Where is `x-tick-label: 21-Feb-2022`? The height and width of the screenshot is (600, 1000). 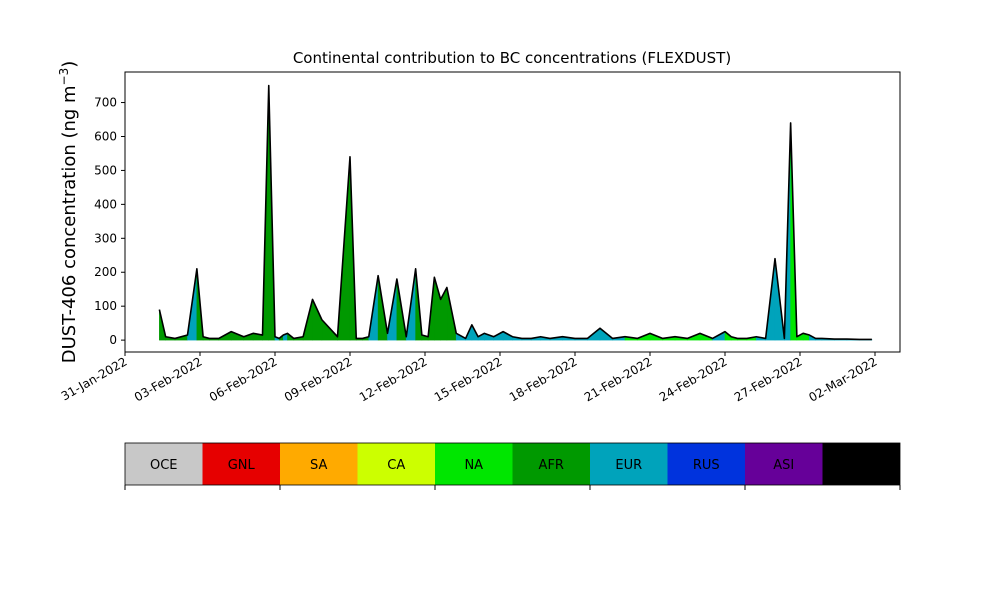 x-tick-label: 21-Feb-2022 is located at coordinates (618, 379).